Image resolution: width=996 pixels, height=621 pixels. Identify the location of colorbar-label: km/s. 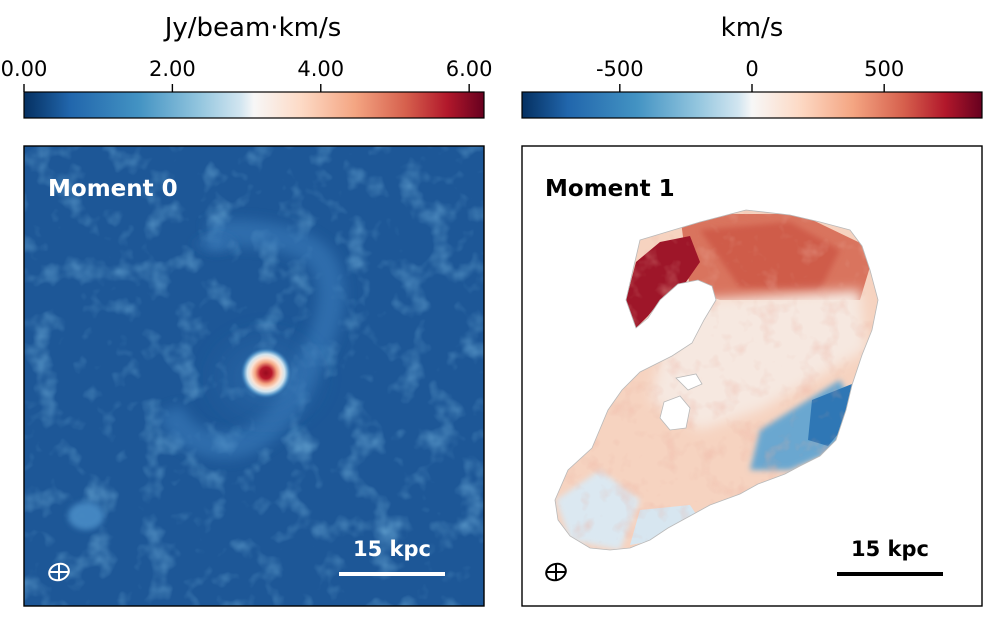
(752, 28).